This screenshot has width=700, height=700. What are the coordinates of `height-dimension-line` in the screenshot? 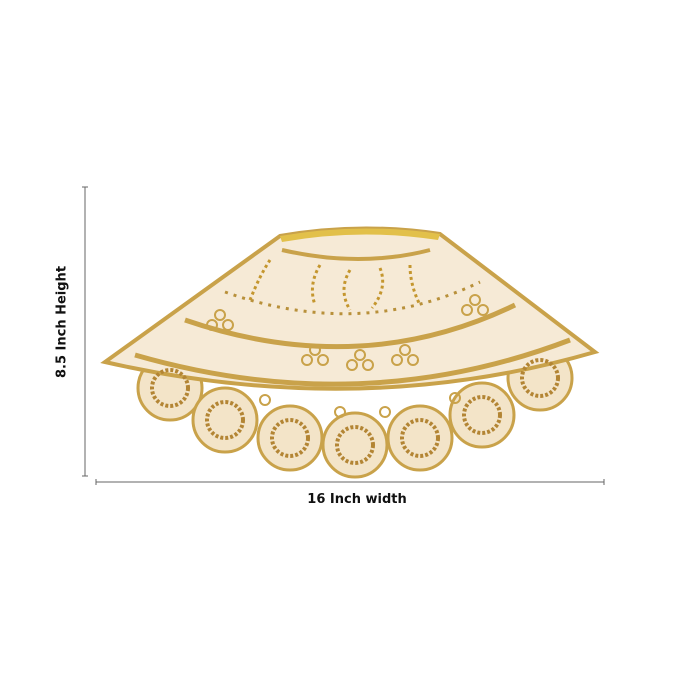 It's located at (85, 331).